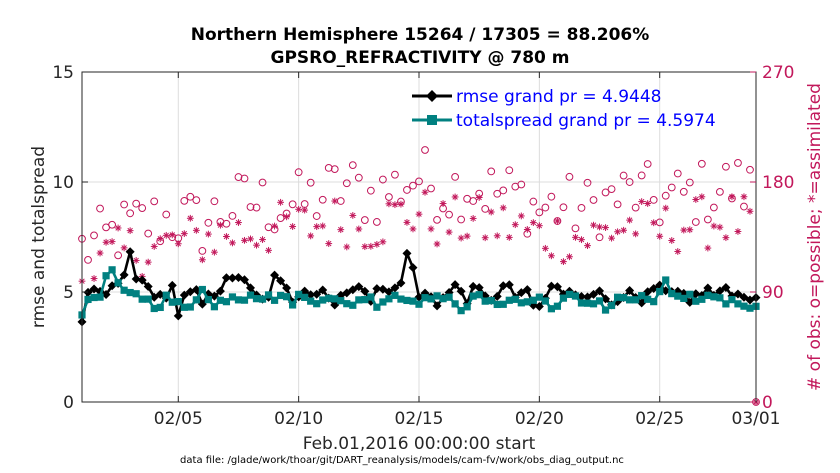 The image size is (840, 473). Describe the element at coordinates (558, 97) in the screenshot. I see `legend-rmse-text: rmse grand pr = 4.9448` at that location.